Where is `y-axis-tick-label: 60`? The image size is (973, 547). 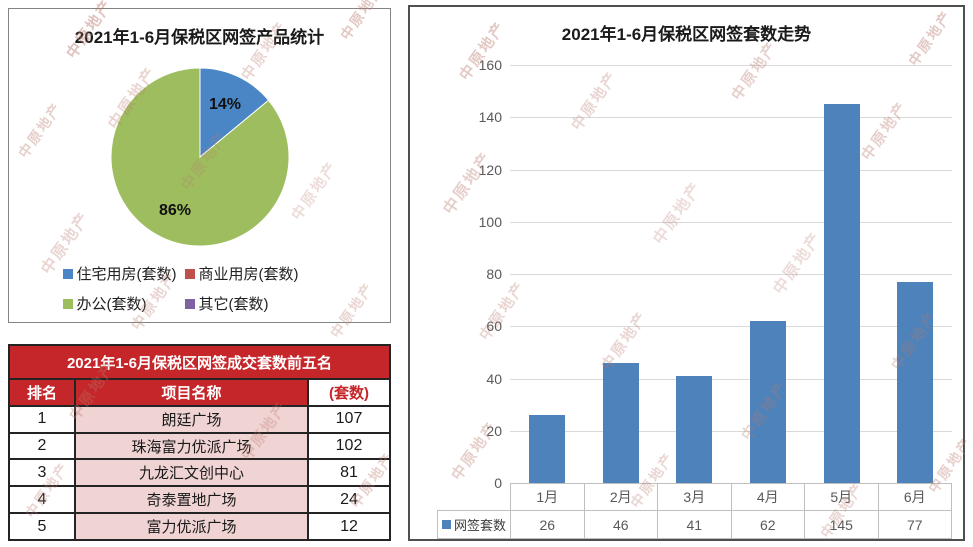 y-axis-tick-label: 60 is located at coordinates (494, 326).